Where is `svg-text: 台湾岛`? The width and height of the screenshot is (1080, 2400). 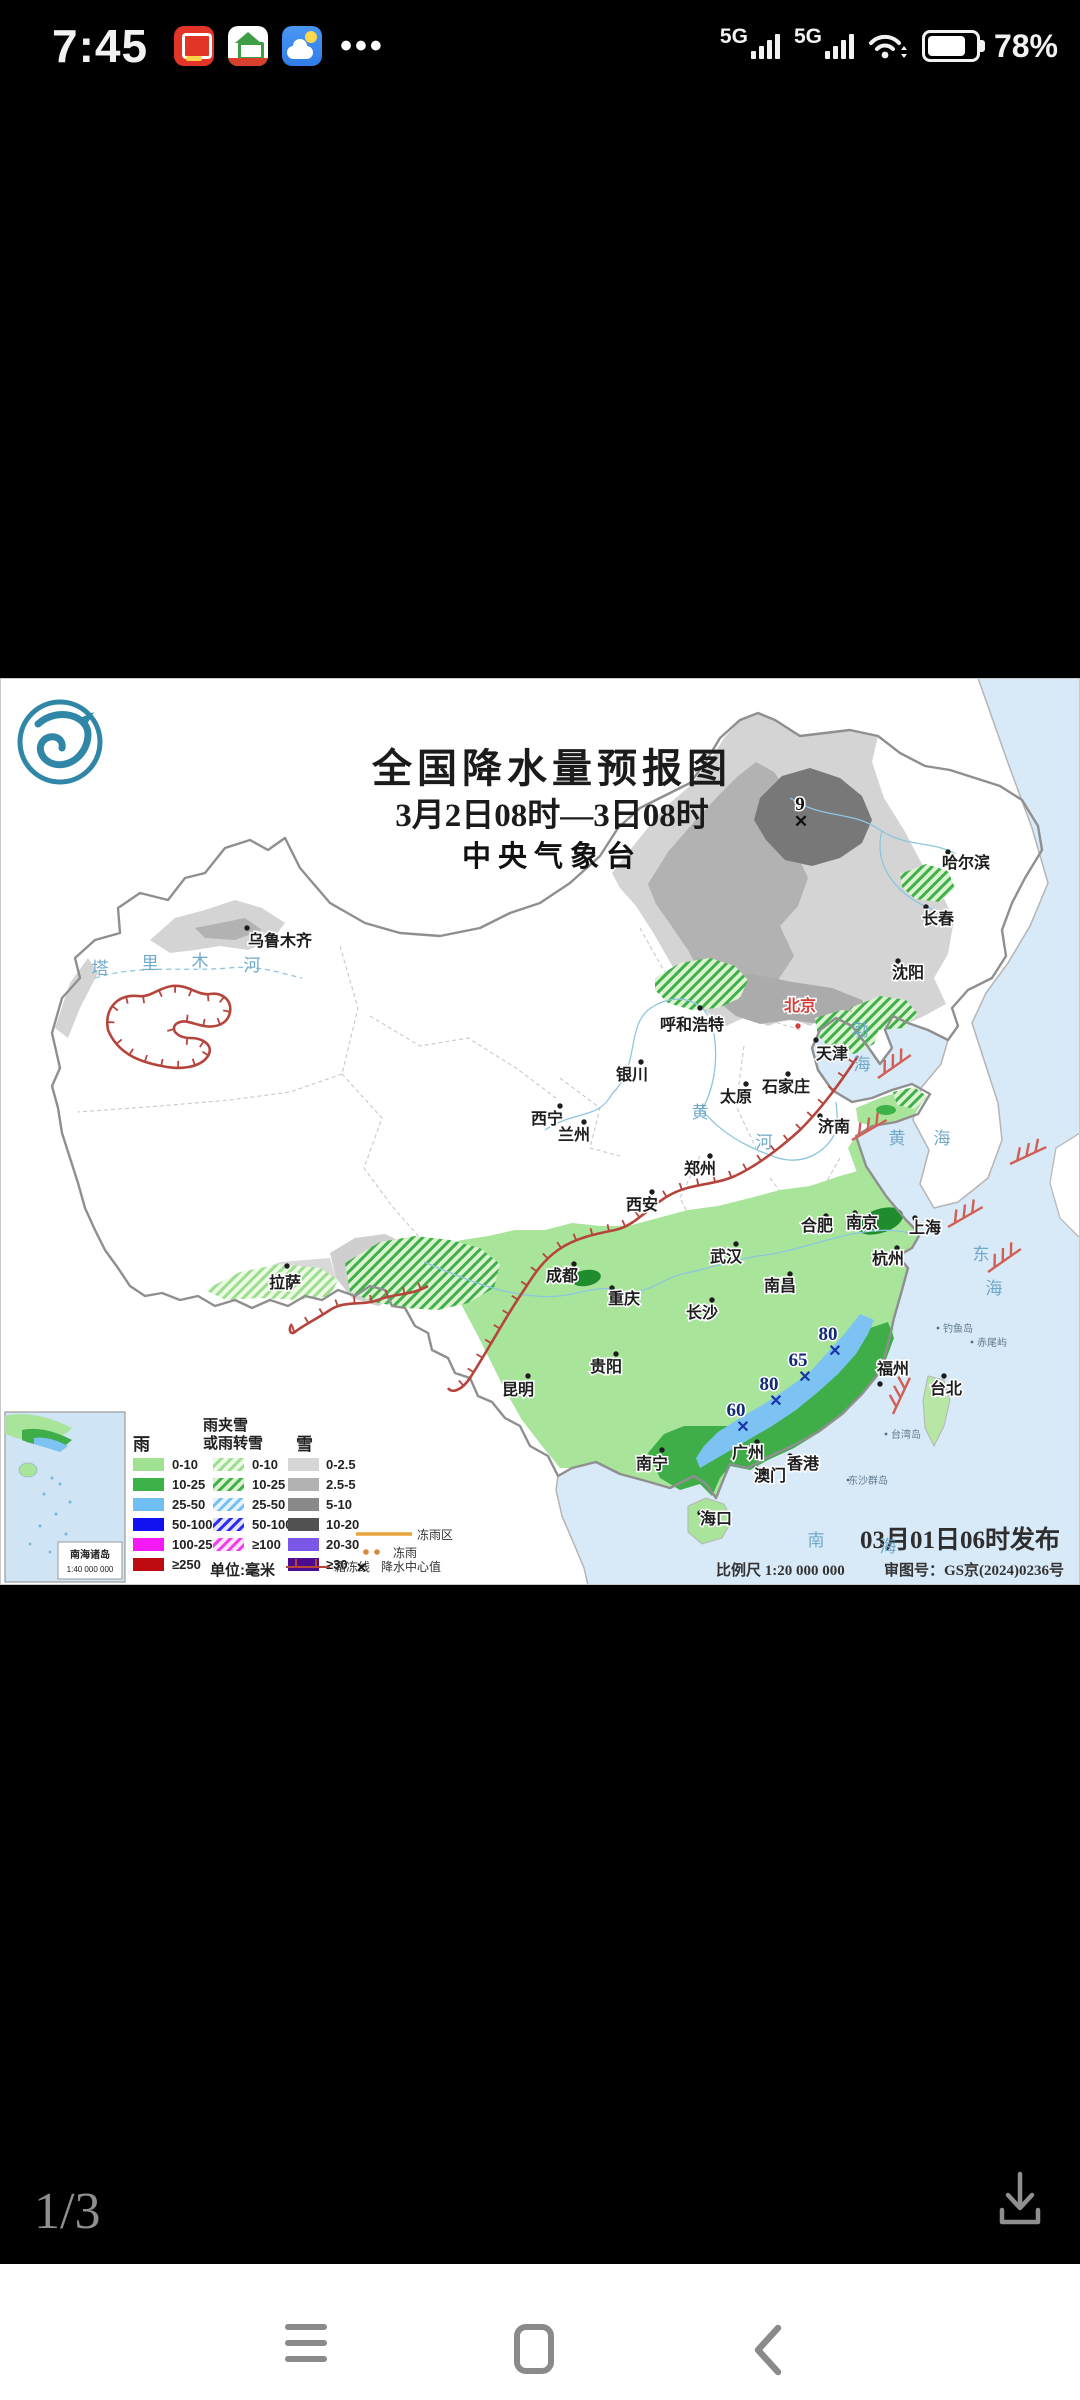 svg-text: 台湾岛 is located at coordinates (906, 1434).